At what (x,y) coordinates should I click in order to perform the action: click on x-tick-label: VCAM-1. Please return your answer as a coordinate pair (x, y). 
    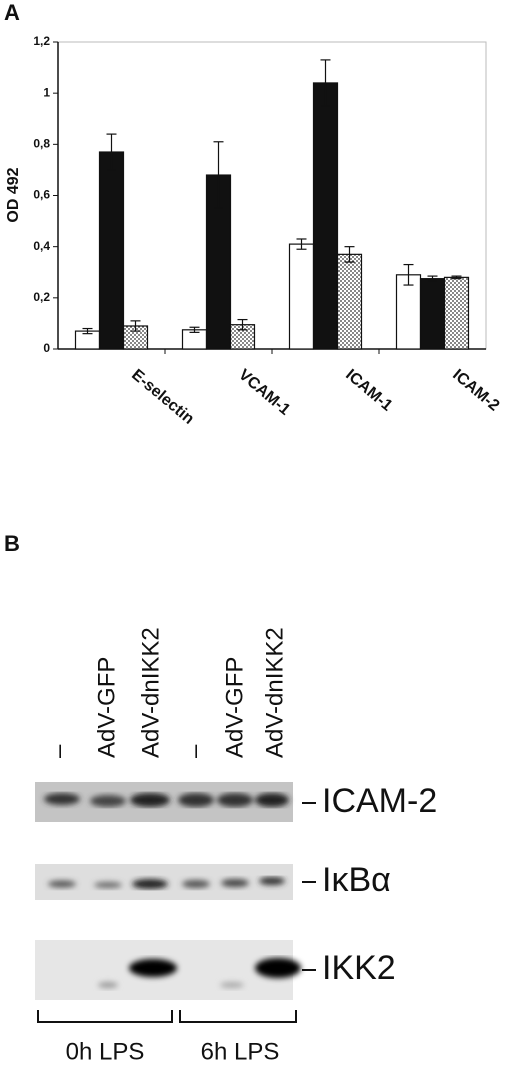
    Looking at the image, I should click on (264, 392).